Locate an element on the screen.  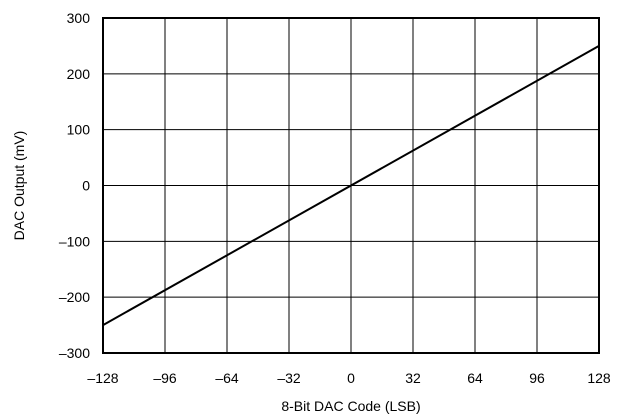
y-tick-label: 300 is located at coordinates (79, 18).